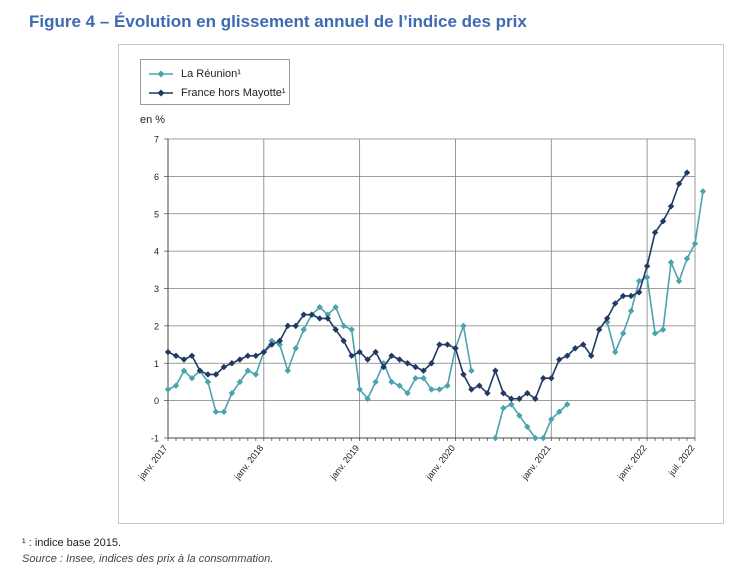 Image resolution: width=751 pixels, height=580 pixels. What do you see at coordinates (156, 214) in the screenshot?
I see `y-tick-label: 5` at bounding box center [156, 214].